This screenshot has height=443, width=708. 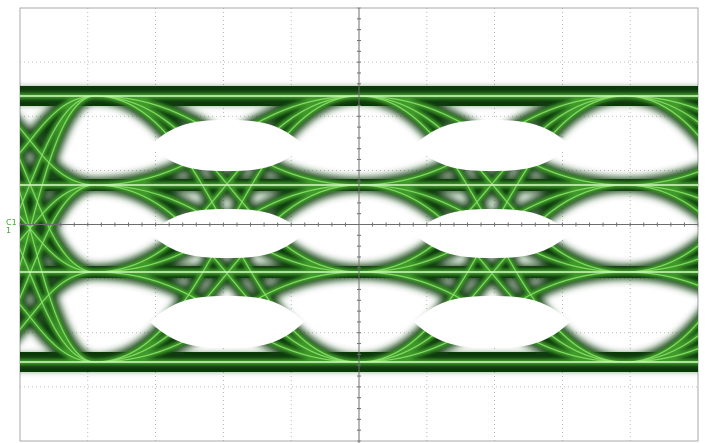 I want to click on channel-level-indicator: 1, so click(x=9, y=230).